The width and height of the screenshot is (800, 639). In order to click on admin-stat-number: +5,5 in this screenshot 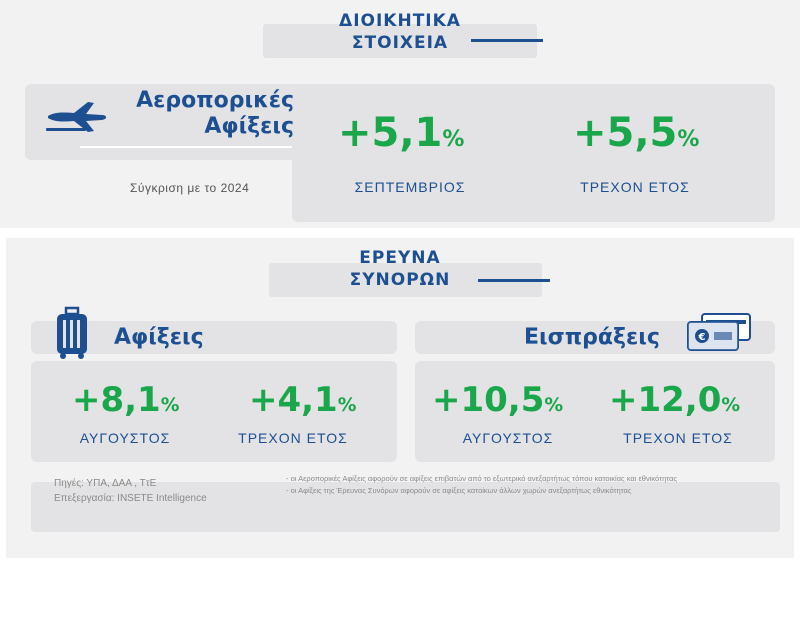, I will do `click(625, 133)`.